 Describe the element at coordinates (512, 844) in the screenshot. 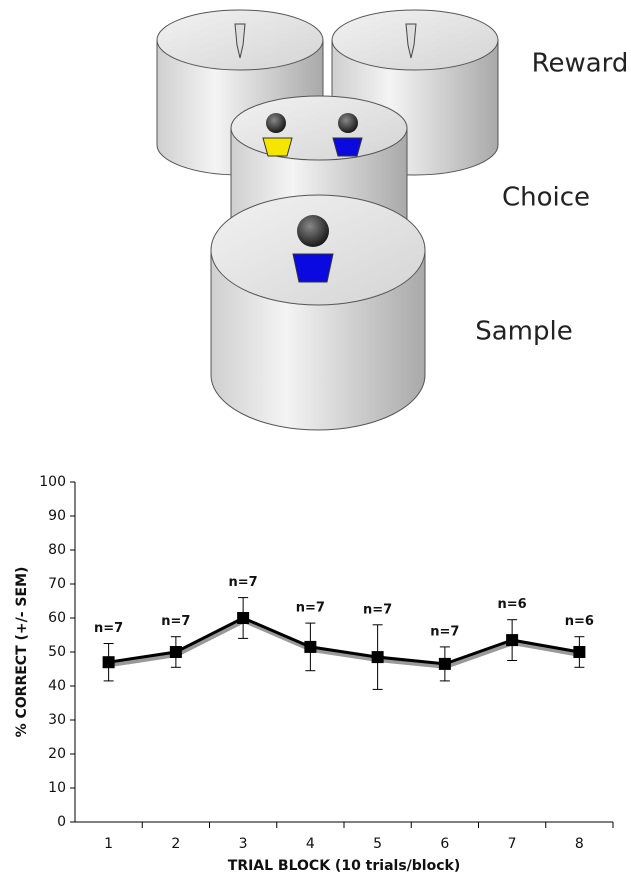

I see `x-tick-label: 7` at that location.